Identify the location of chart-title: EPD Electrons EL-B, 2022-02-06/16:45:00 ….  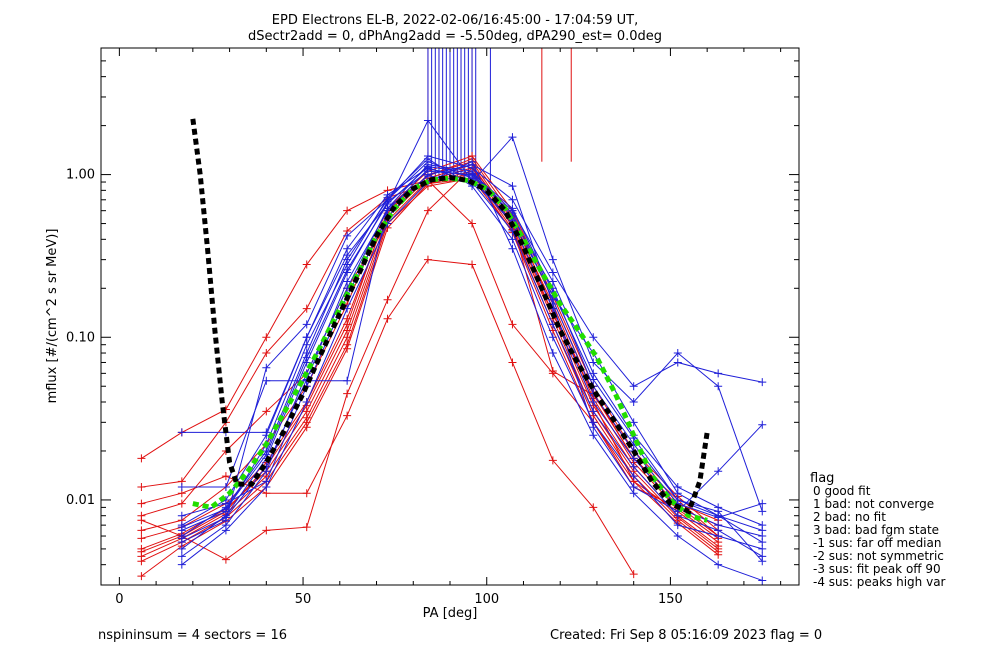
(455, 20).